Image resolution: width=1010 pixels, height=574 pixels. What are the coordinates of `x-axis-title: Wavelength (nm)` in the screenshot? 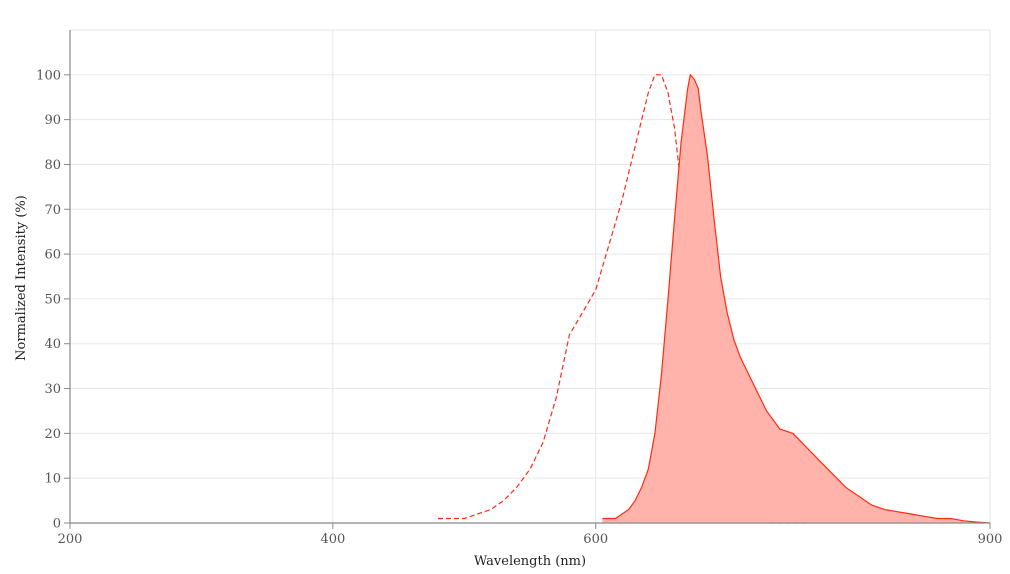 It's located at (530, 561).